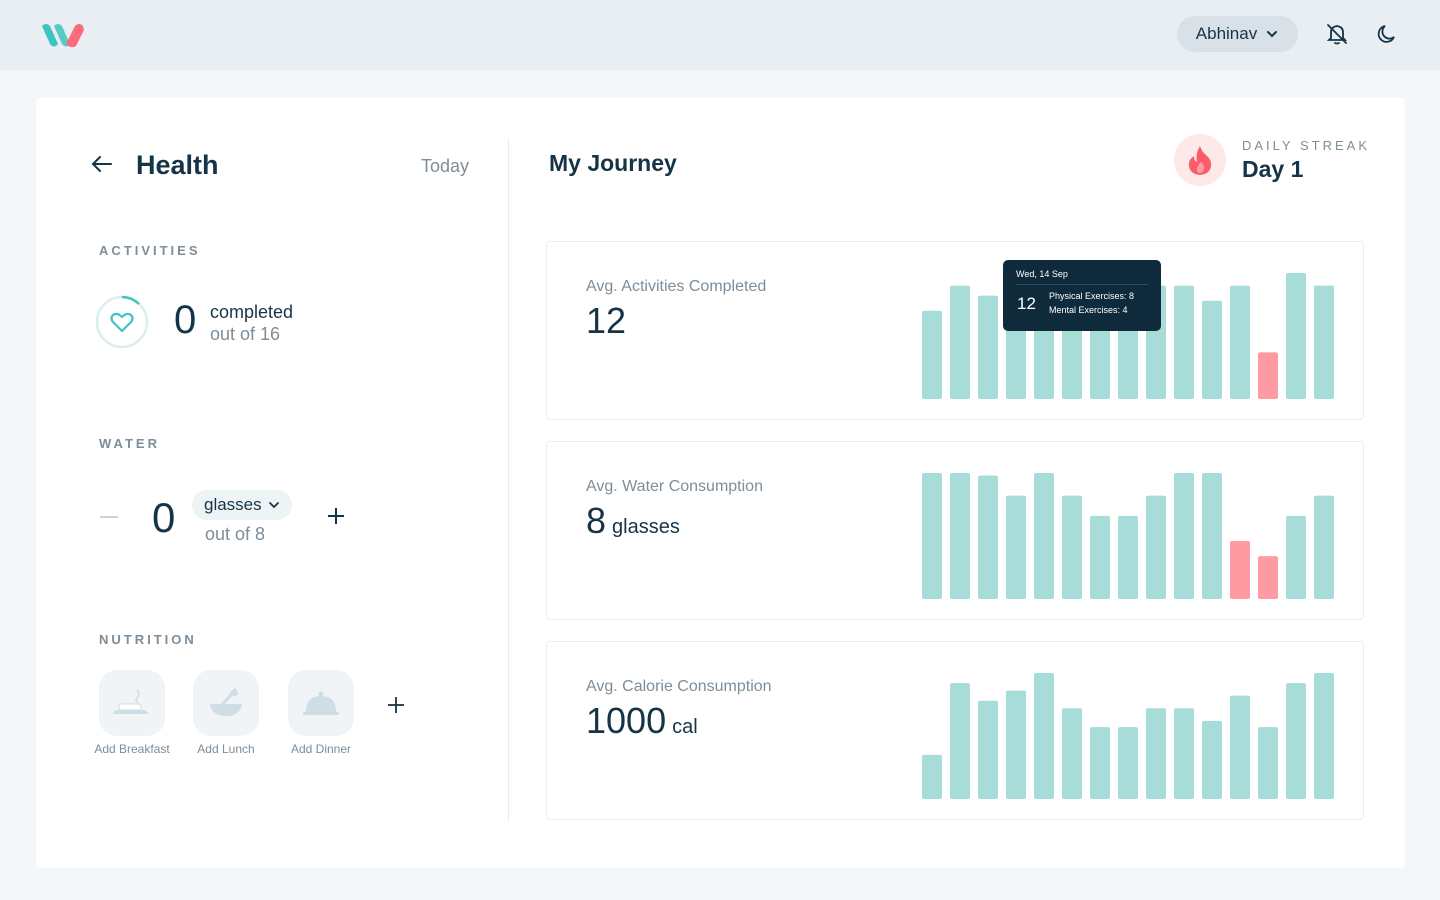  I want to click on water-increment-button, so click(336, 516).